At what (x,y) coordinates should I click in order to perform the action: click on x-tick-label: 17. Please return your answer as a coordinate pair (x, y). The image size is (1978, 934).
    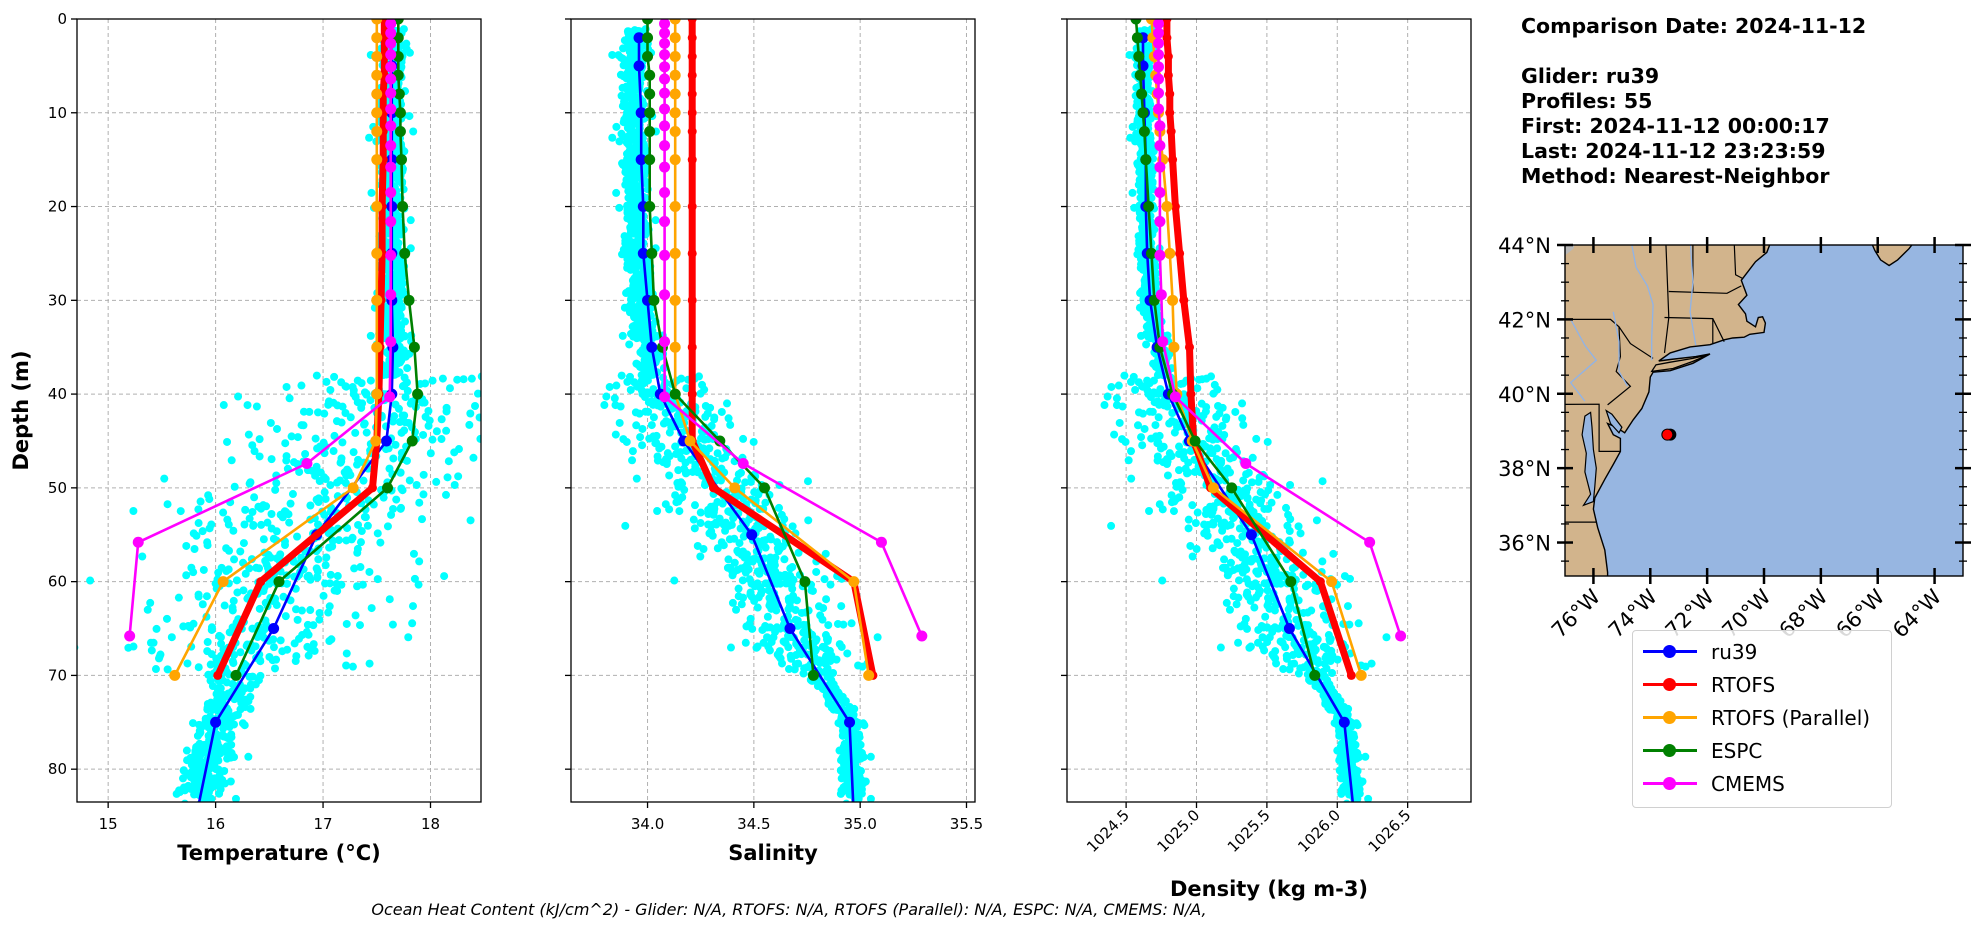
    Looking at the image, I should click on (323, 824).